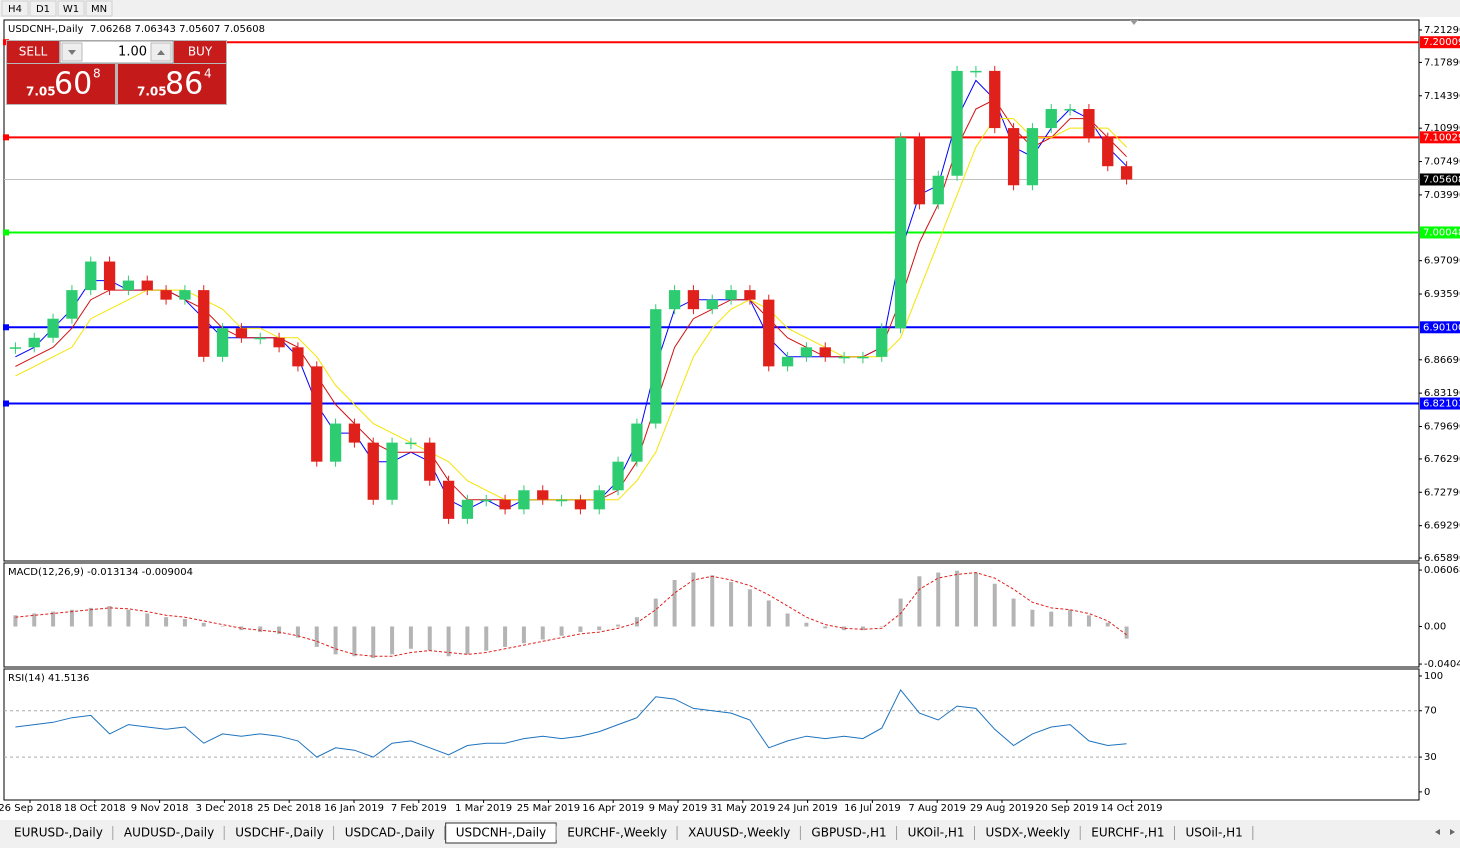  I want to click on tab-label: USDCHF-,Daily, so click(279, 833).